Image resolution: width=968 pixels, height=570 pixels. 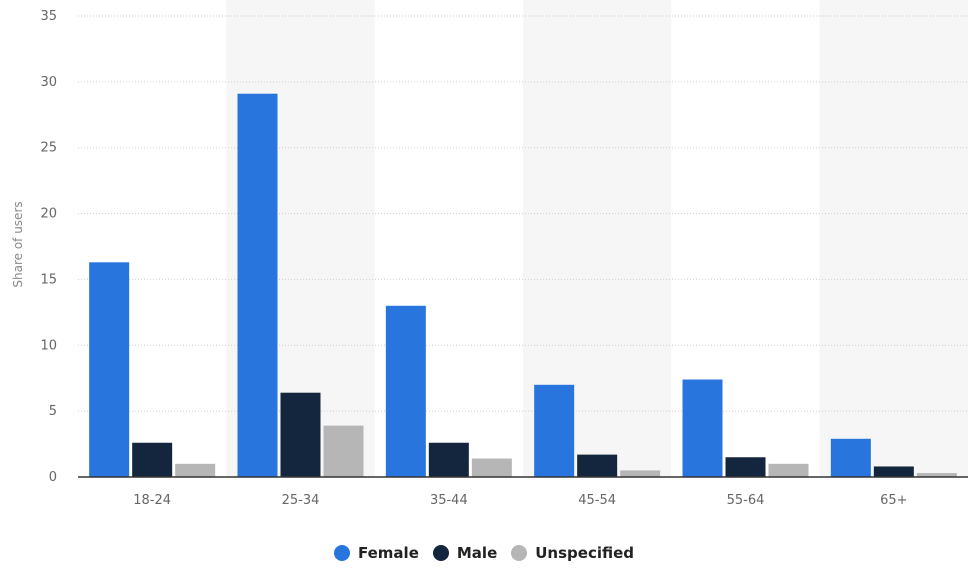 What do you see at coordinates (341, 553) in the screenshot?
I see `legend-swatch-female` at bounding box center [341, 553].